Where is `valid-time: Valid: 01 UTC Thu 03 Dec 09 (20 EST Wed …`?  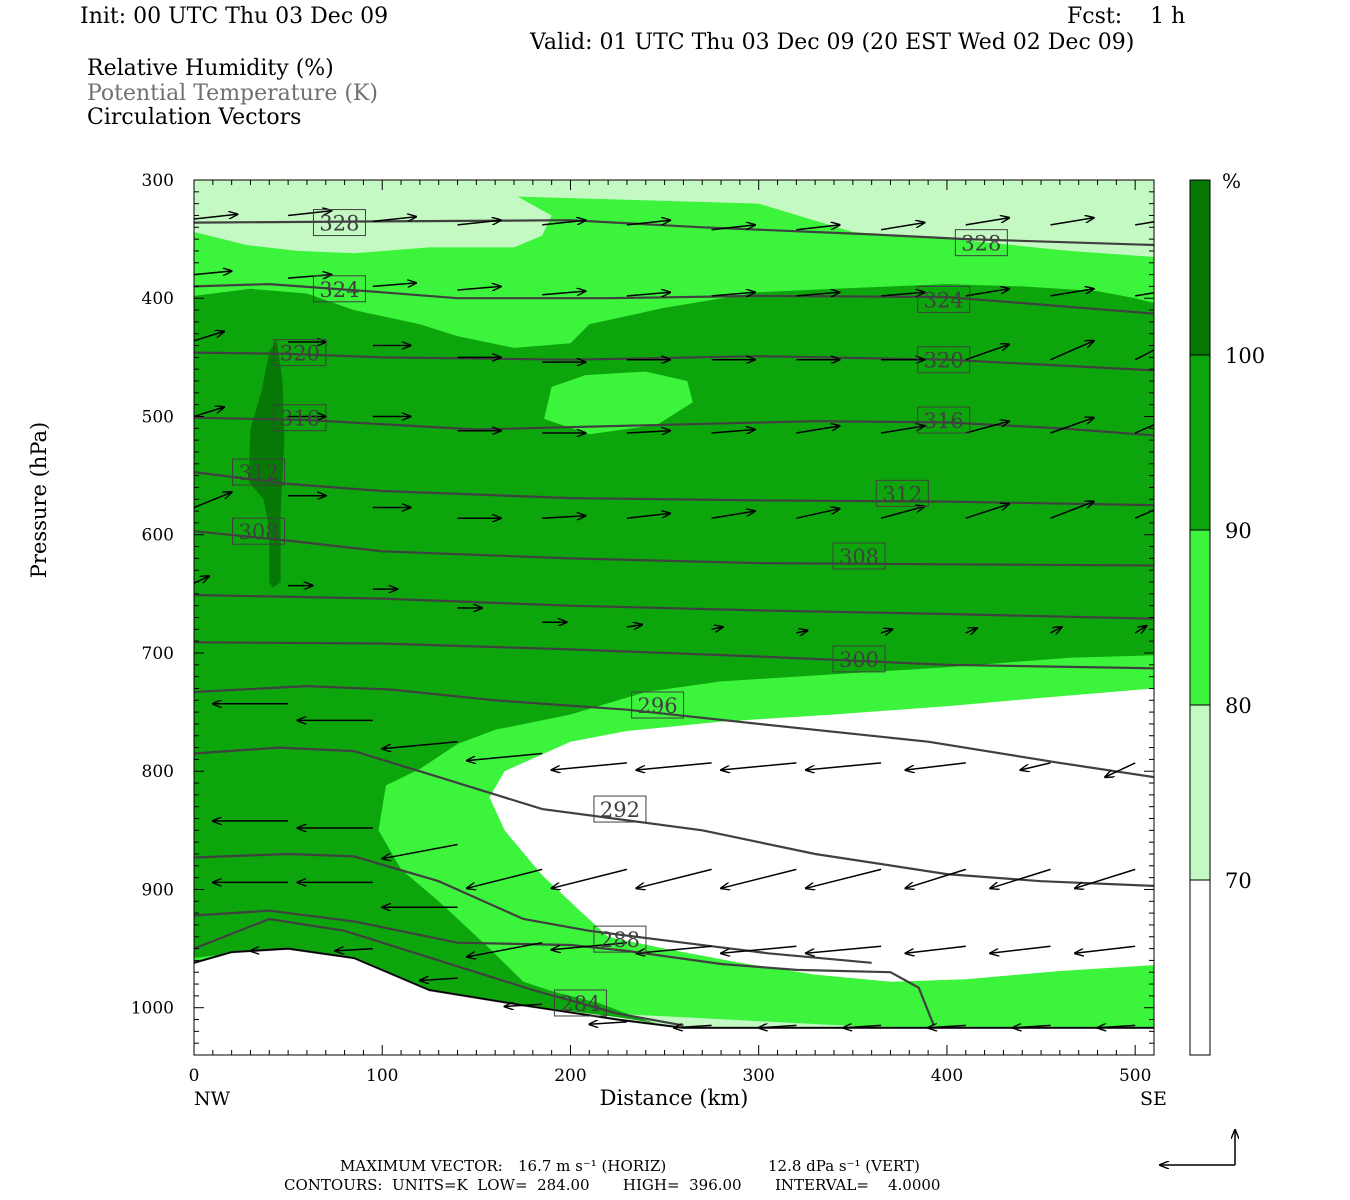
valid-time: Valid: 01 UTC Thu 03 Dec 09 (20 EST Wed … is located at coordinates (832, 42).